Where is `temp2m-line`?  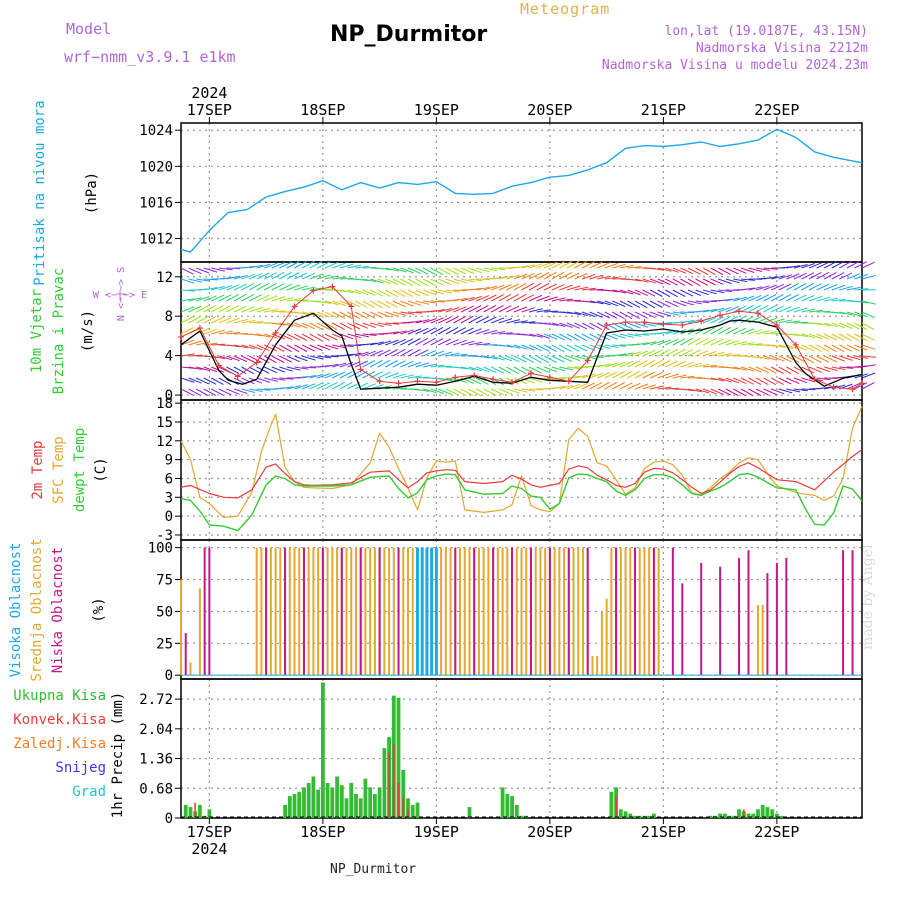 temp2m-line is located at coordinates (521, 474).